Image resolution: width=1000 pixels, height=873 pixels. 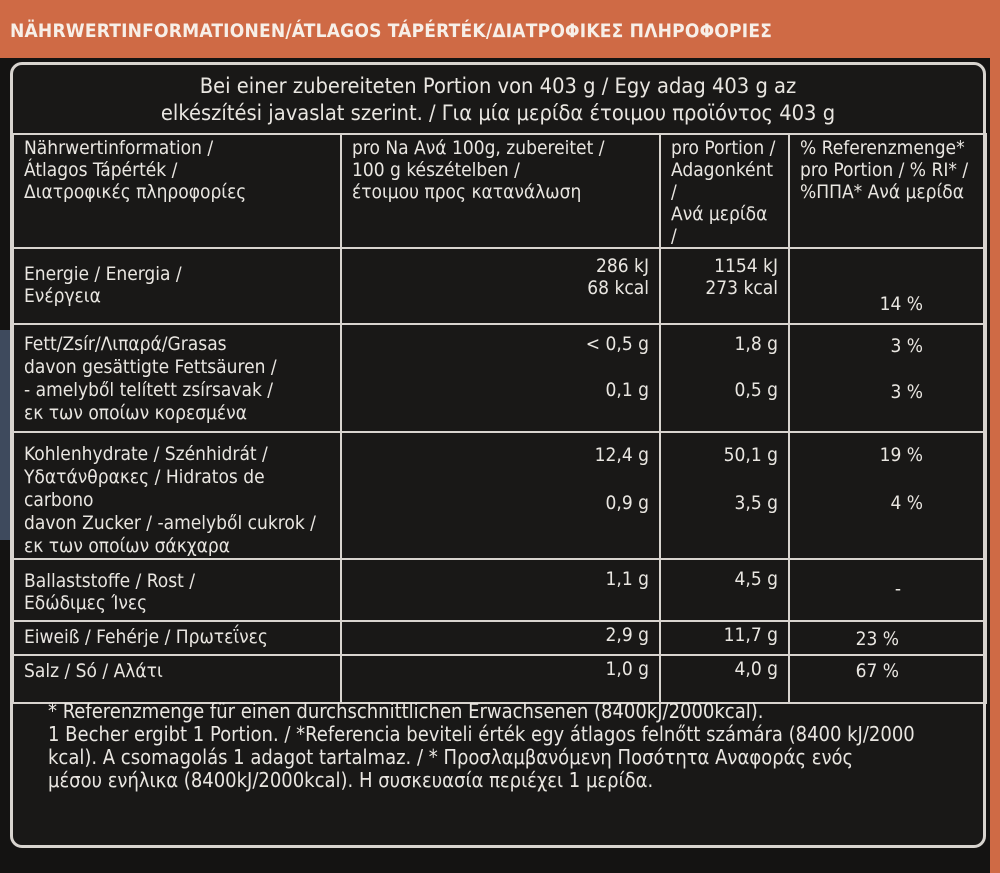 What do you see at coordinates (724, 378) in the screenshot?
I see `fat-per-portion: 1,8 g 0,5 g` at bounding box center [724, 378].